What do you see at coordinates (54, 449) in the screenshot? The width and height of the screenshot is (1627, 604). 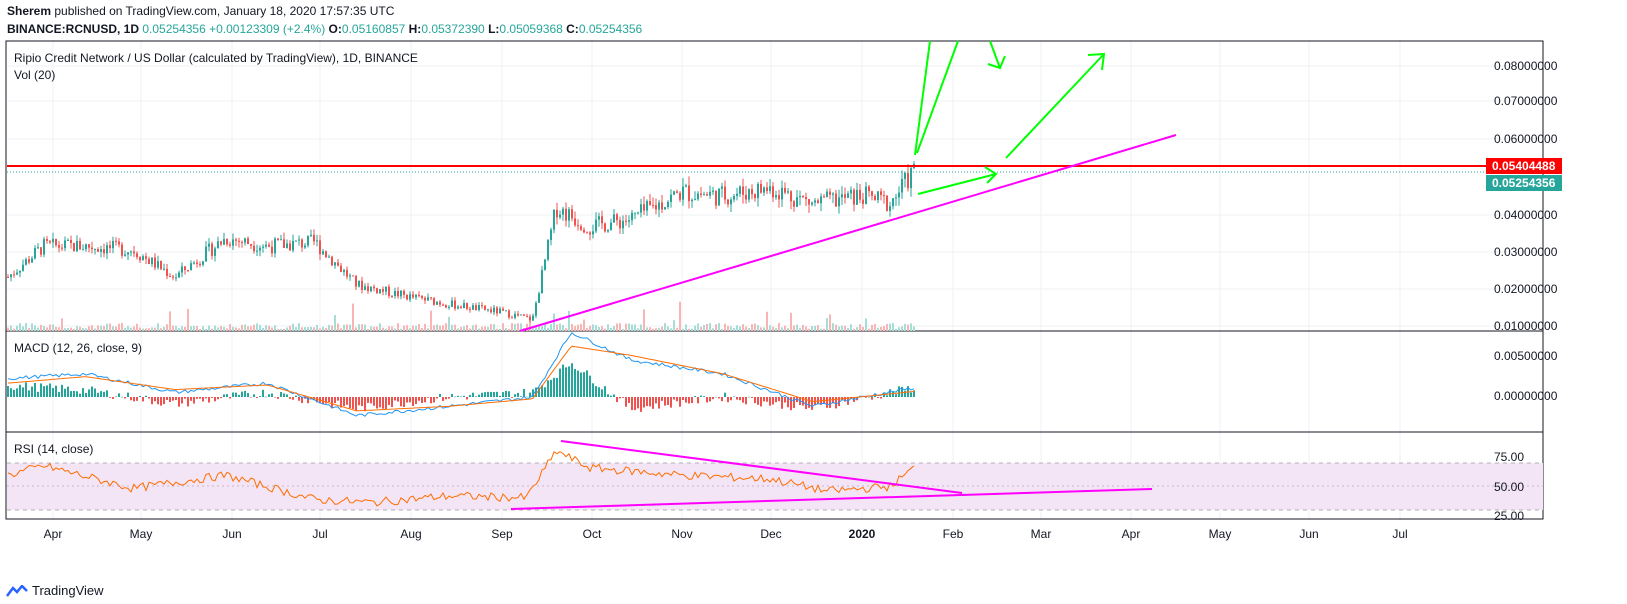 I see `rsi-title: RSI (14, close)` at bounding box center [54, 449].